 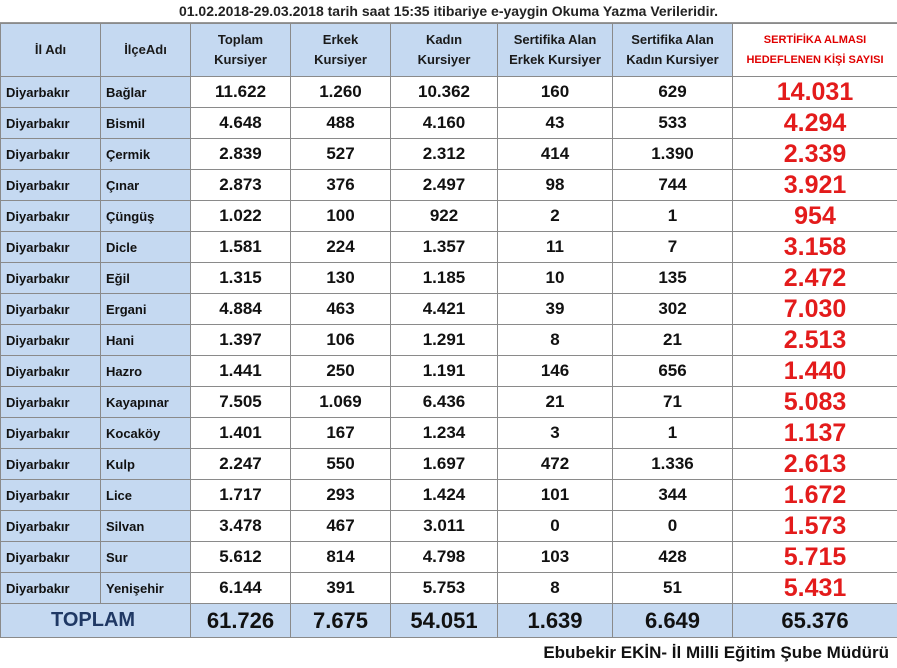 I want to click on value-cell: 391, so click(x=341, y=588).